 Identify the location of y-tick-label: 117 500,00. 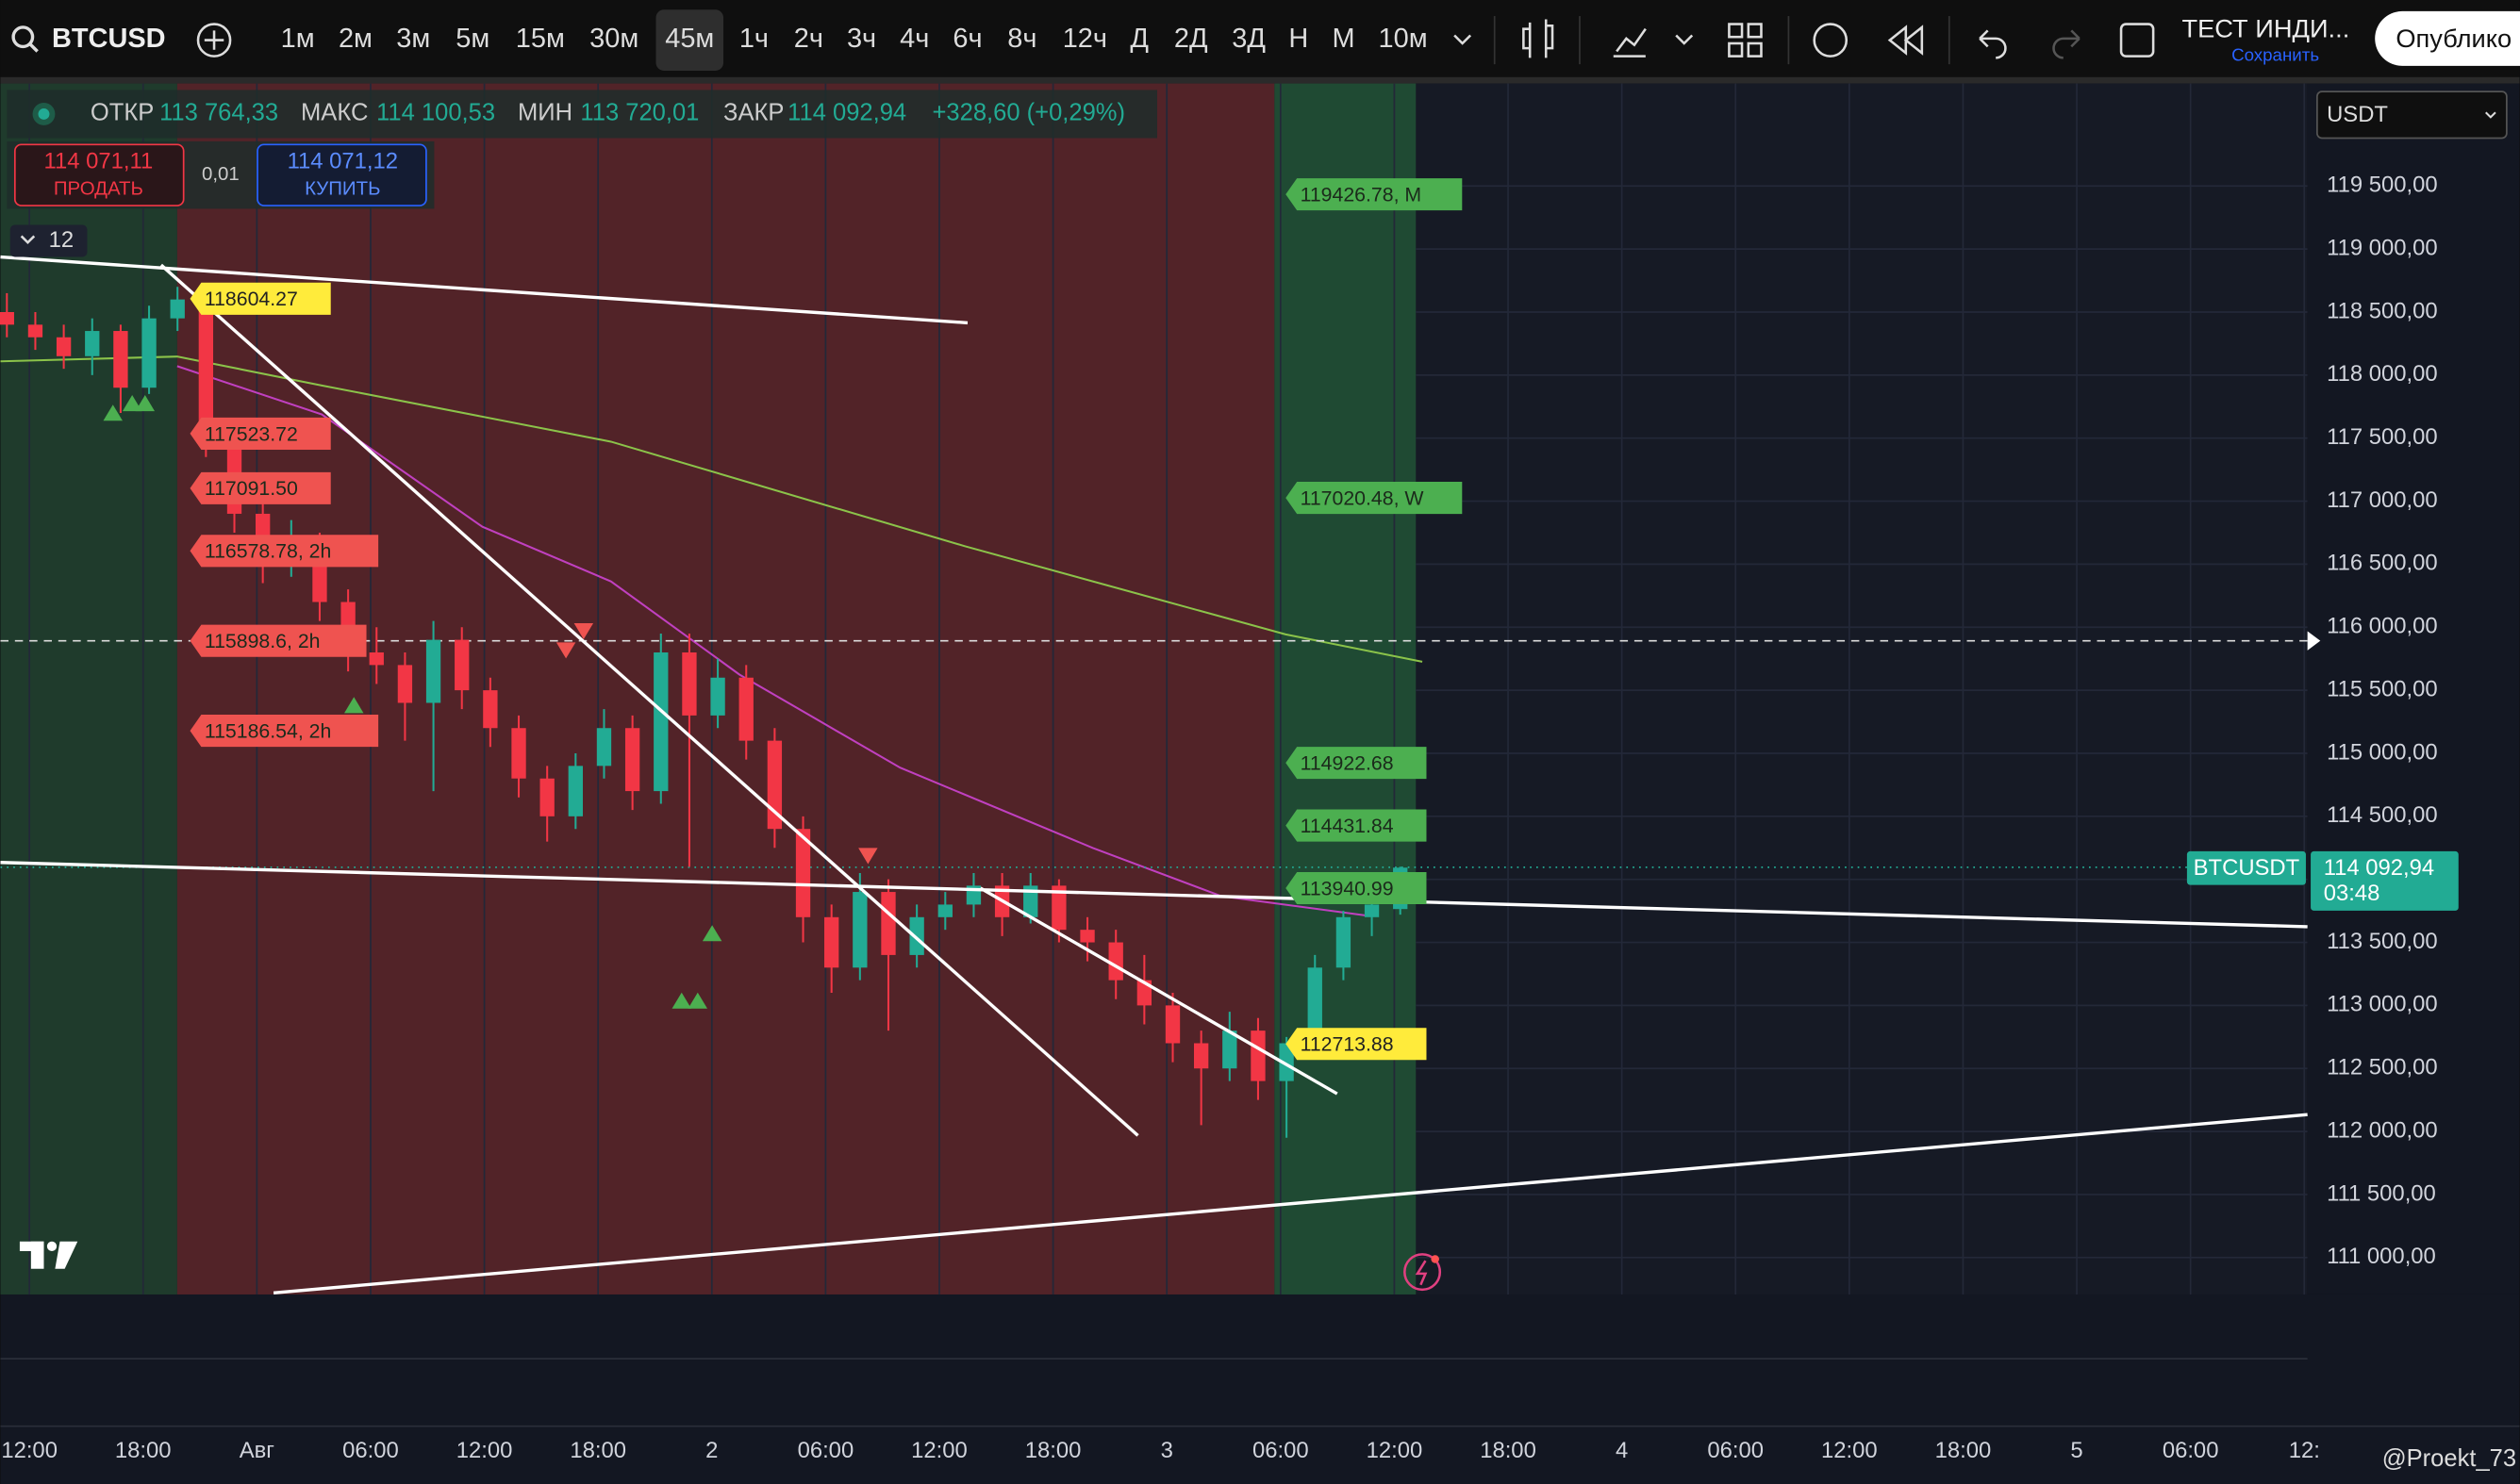
(2383, 437).